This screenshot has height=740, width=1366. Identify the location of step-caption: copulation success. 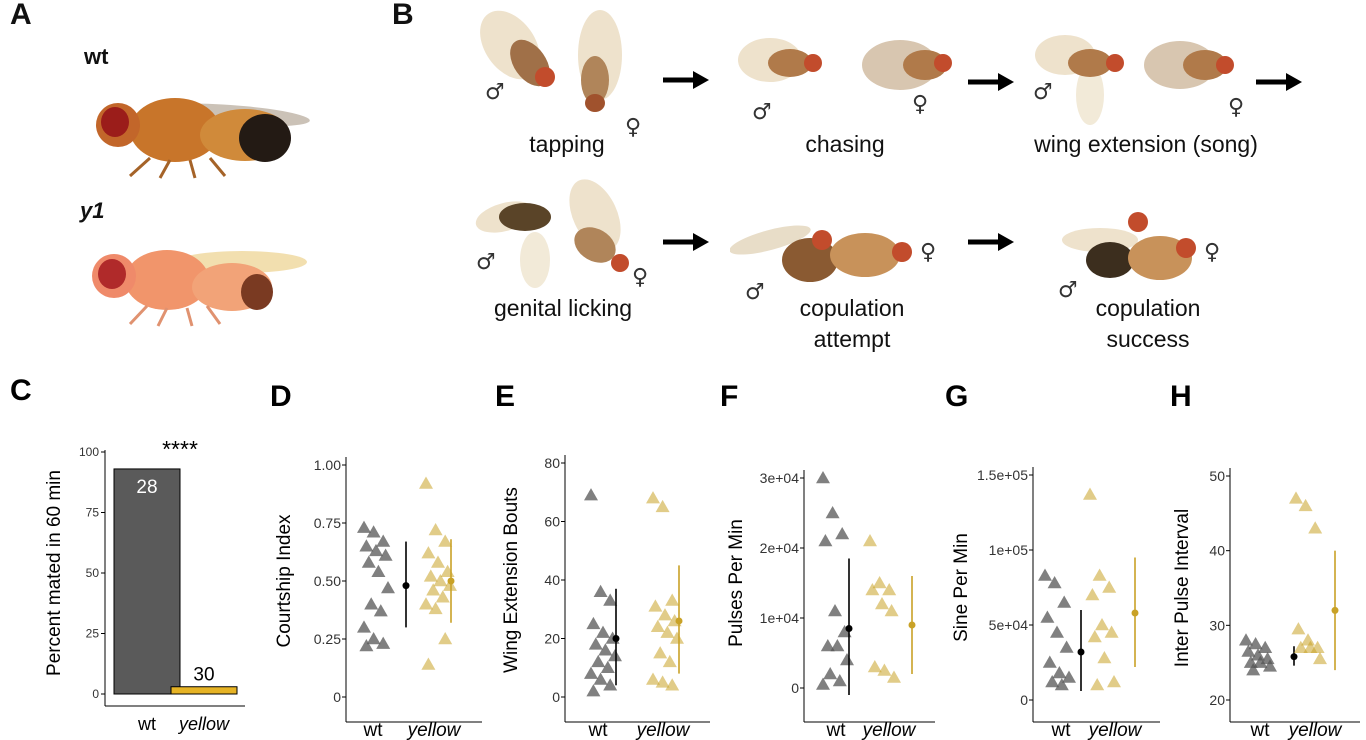
(1148, 323).